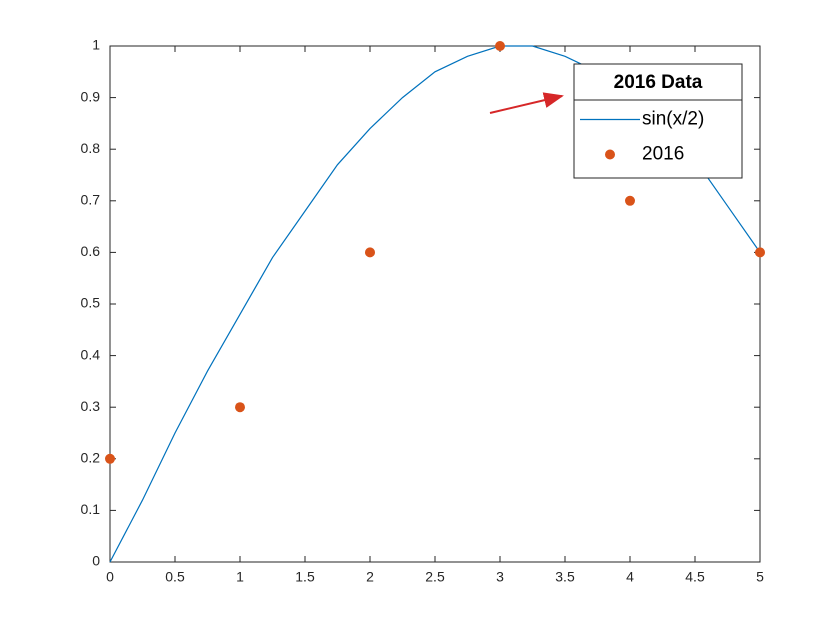  I want to click on y-tick-label: 0.4, so click(91, 354).